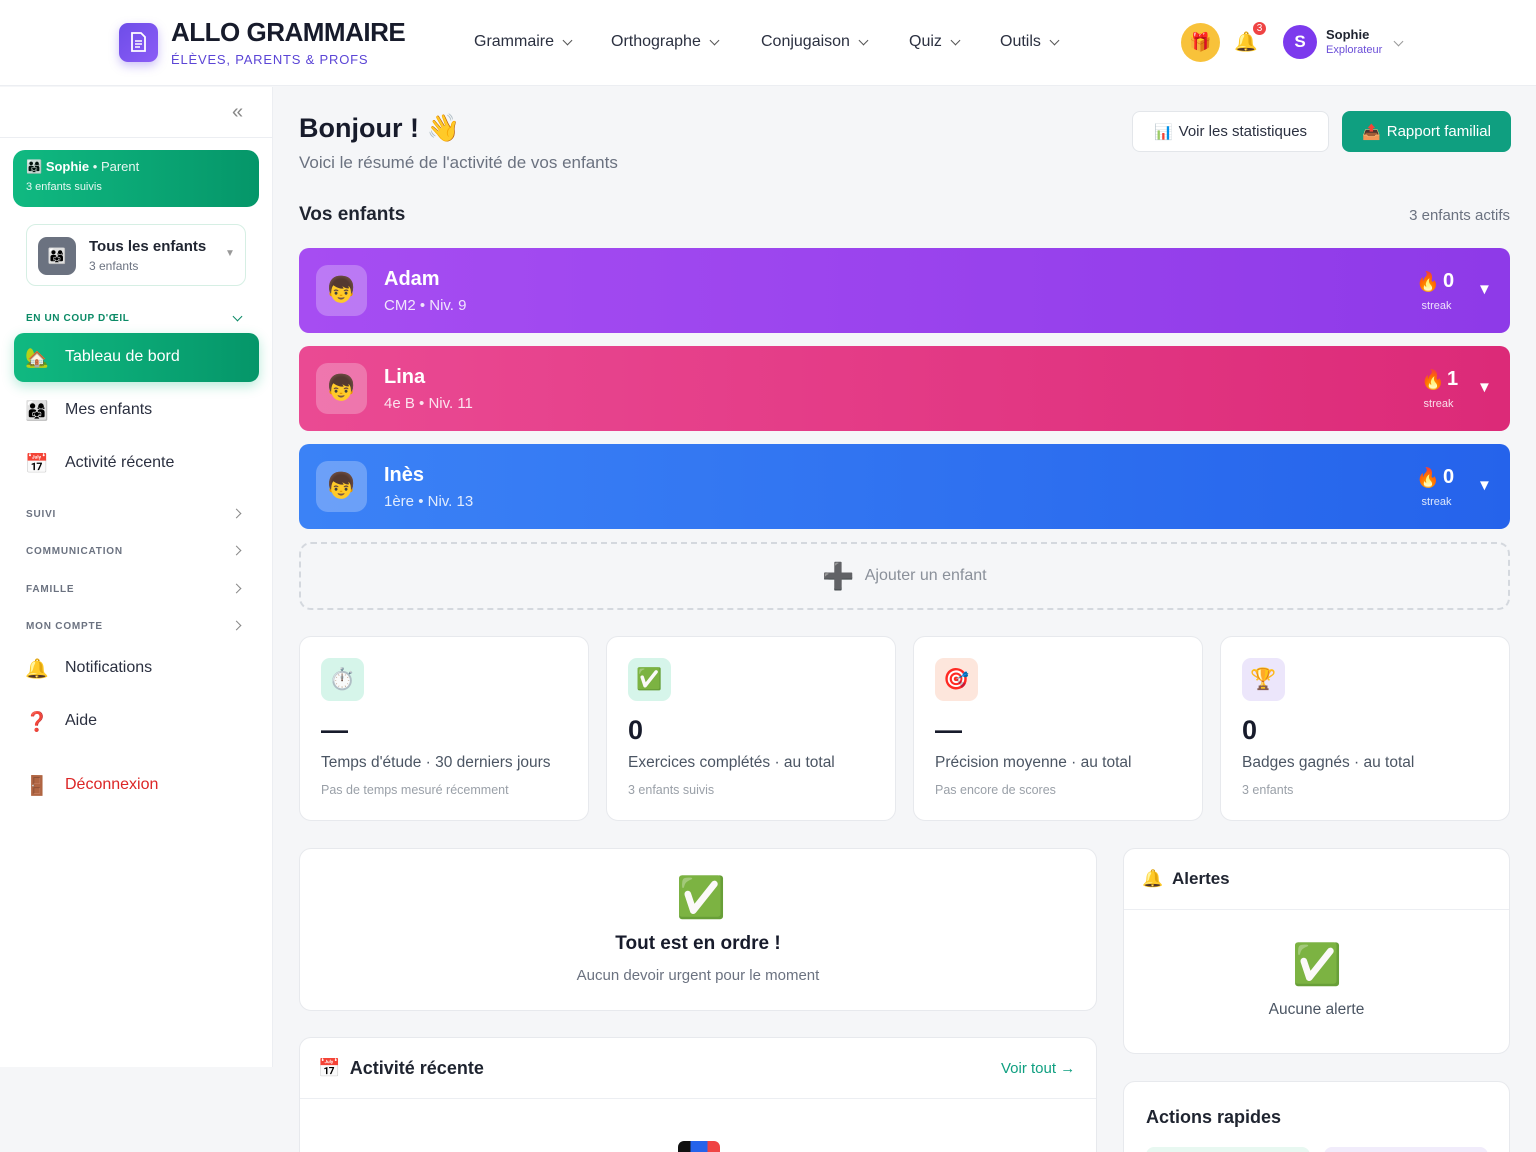  What do you see at coordinates (1459, 215) in the screenshot?
I see `children-active-count: 3 enfants actifs` at bounding box center [1459, 215].